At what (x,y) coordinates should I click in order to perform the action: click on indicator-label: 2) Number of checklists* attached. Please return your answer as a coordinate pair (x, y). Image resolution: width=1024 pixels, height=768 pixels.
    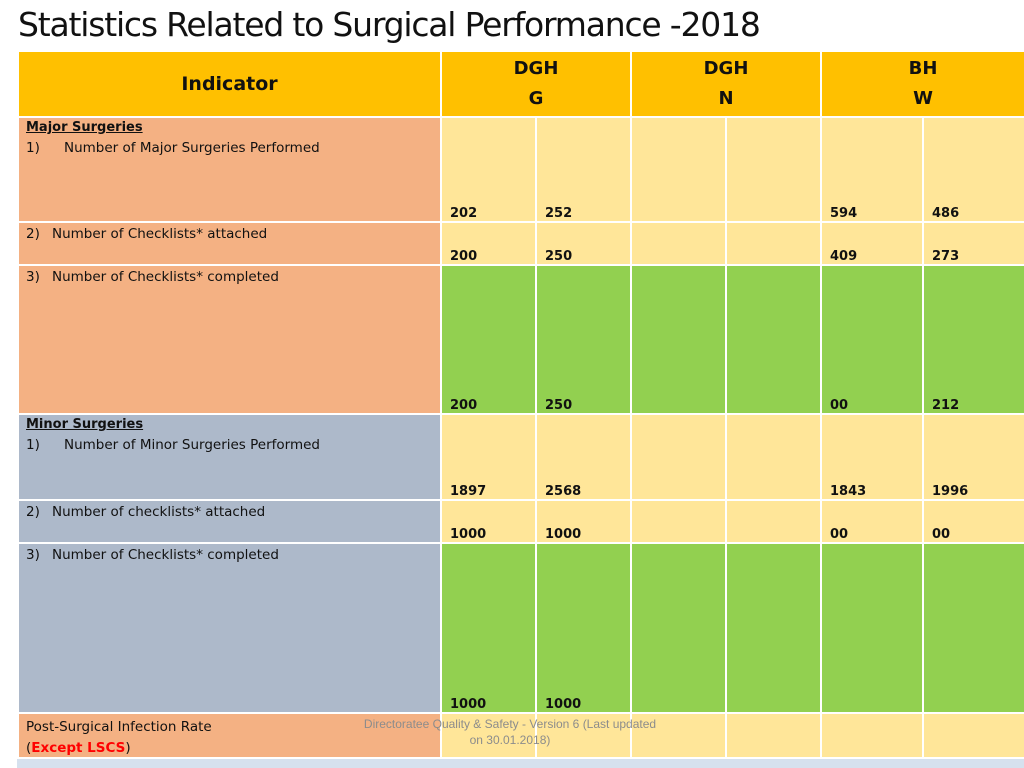
    Looking at the image, I should click on (146, 512).